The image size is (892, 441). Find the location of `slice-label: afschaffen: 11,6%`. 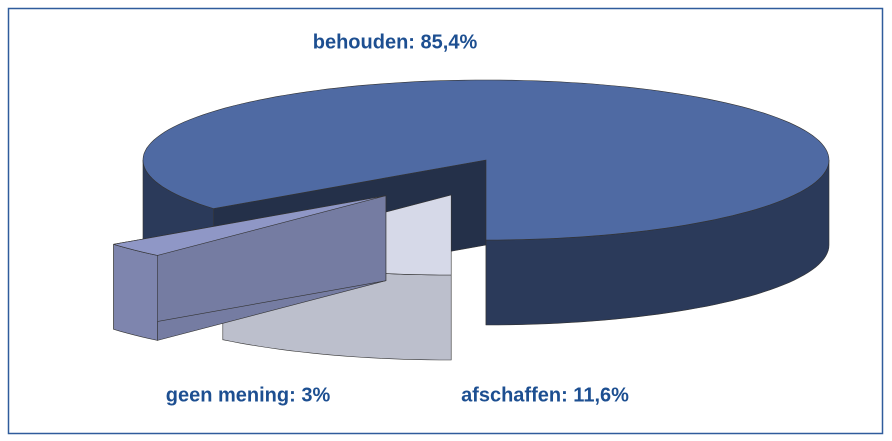

slice-label: afschaffen: 11,6% is located at coordinates (545, 395).